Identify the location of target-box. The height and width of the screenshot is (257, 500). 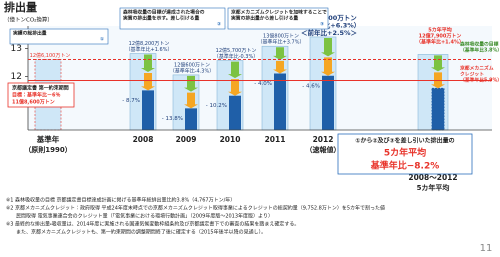
(41, 95).